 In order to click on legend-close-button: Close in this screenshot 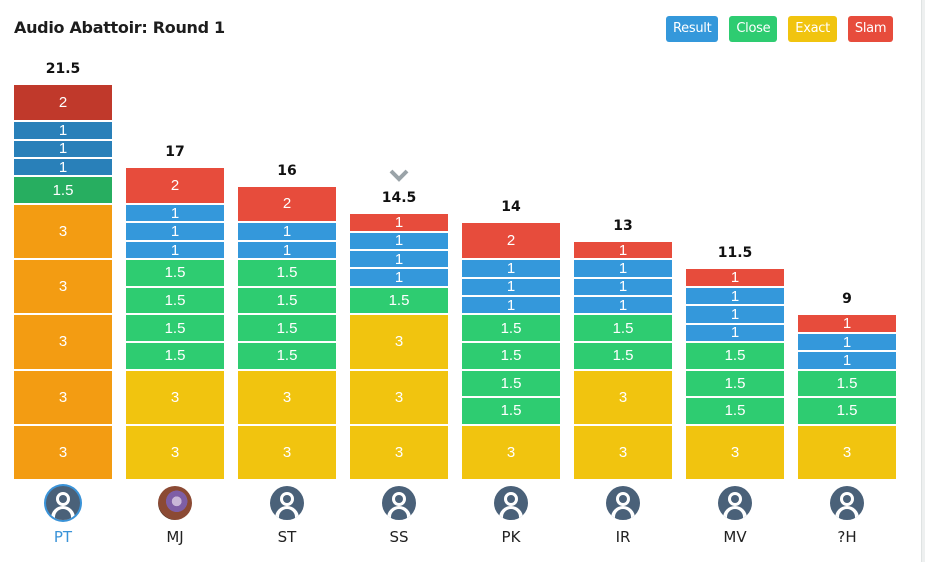, I will do `click(753, 29)`.